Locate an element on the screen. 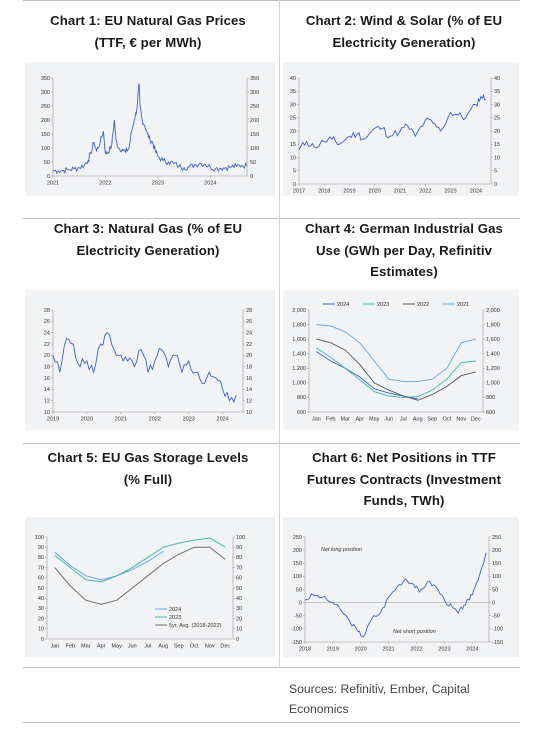 The width and height of the screenshot is (560, 737). c4-xtick-label: Sep is located at coordinates (432, 420).